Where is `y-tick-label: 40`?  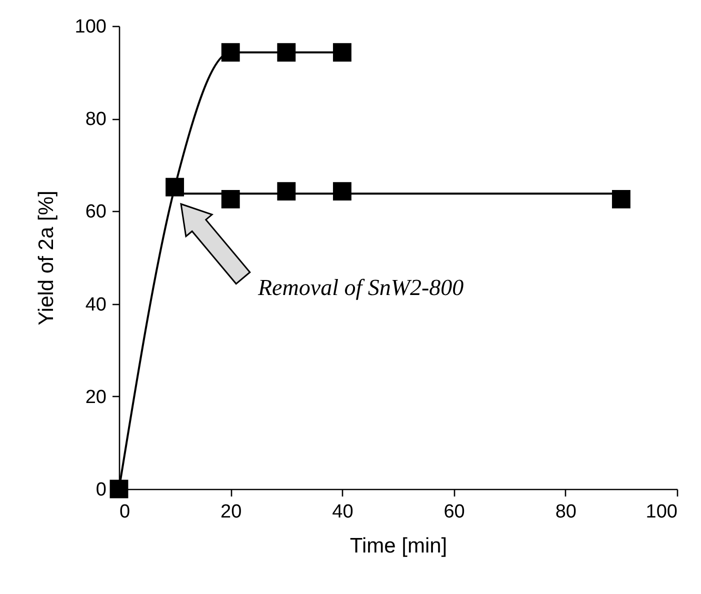 y-tick-label: 40 is located at coordinates (95, 305).